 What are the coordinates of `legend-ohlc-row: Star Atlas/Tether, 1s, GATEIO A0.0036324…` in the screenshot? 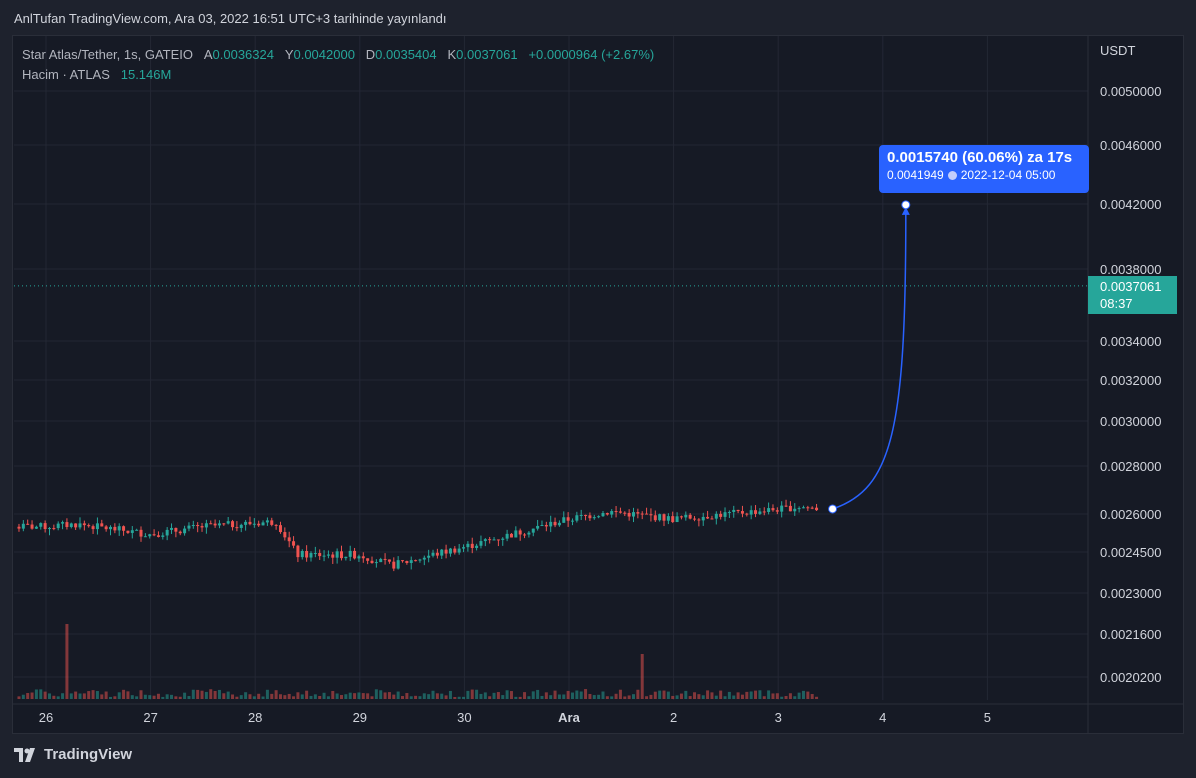 It's located at (338, 55).